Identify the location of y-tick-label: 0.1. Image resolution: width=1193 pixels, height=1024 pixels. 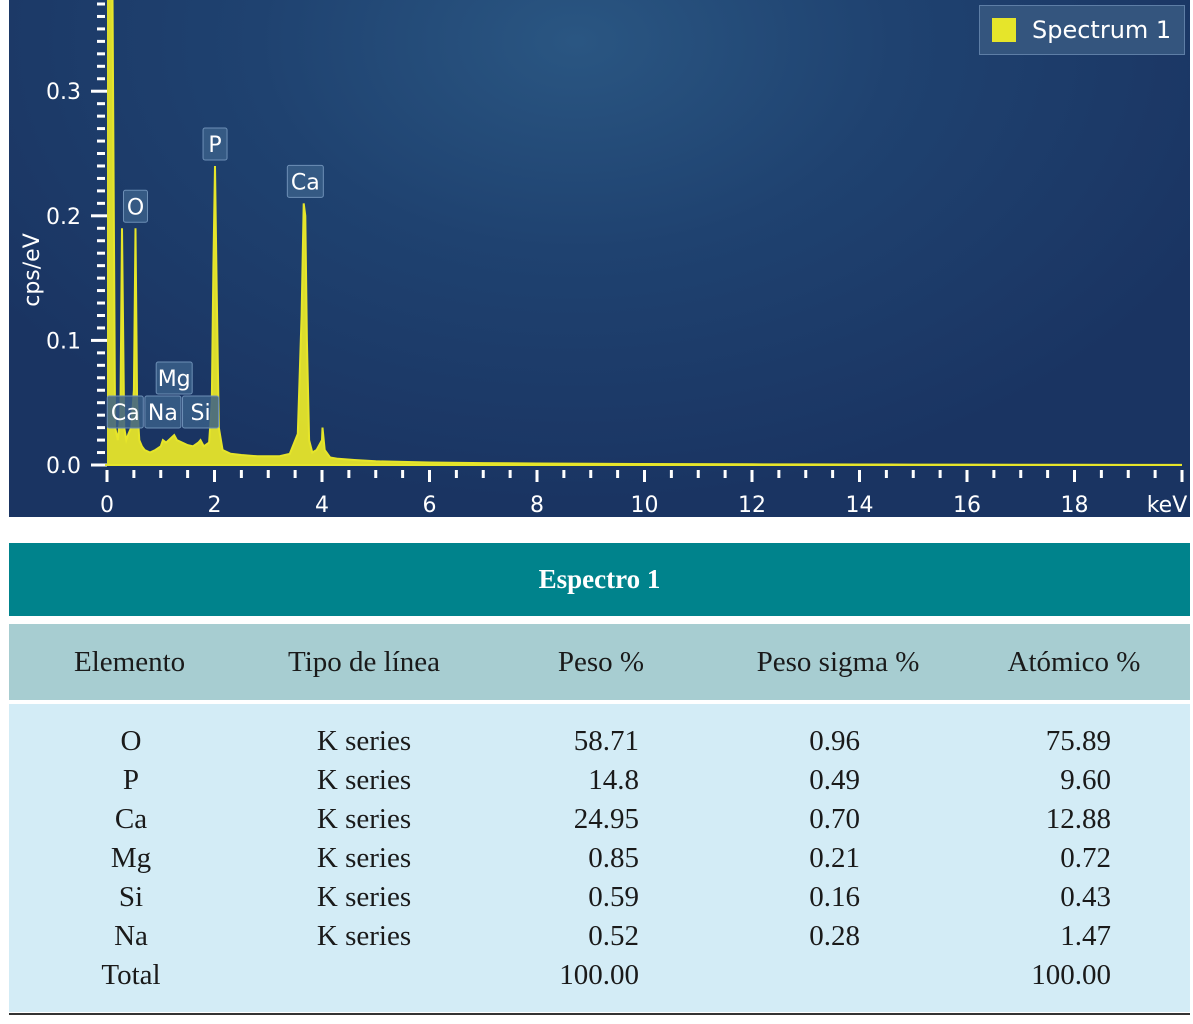
(63, 341).